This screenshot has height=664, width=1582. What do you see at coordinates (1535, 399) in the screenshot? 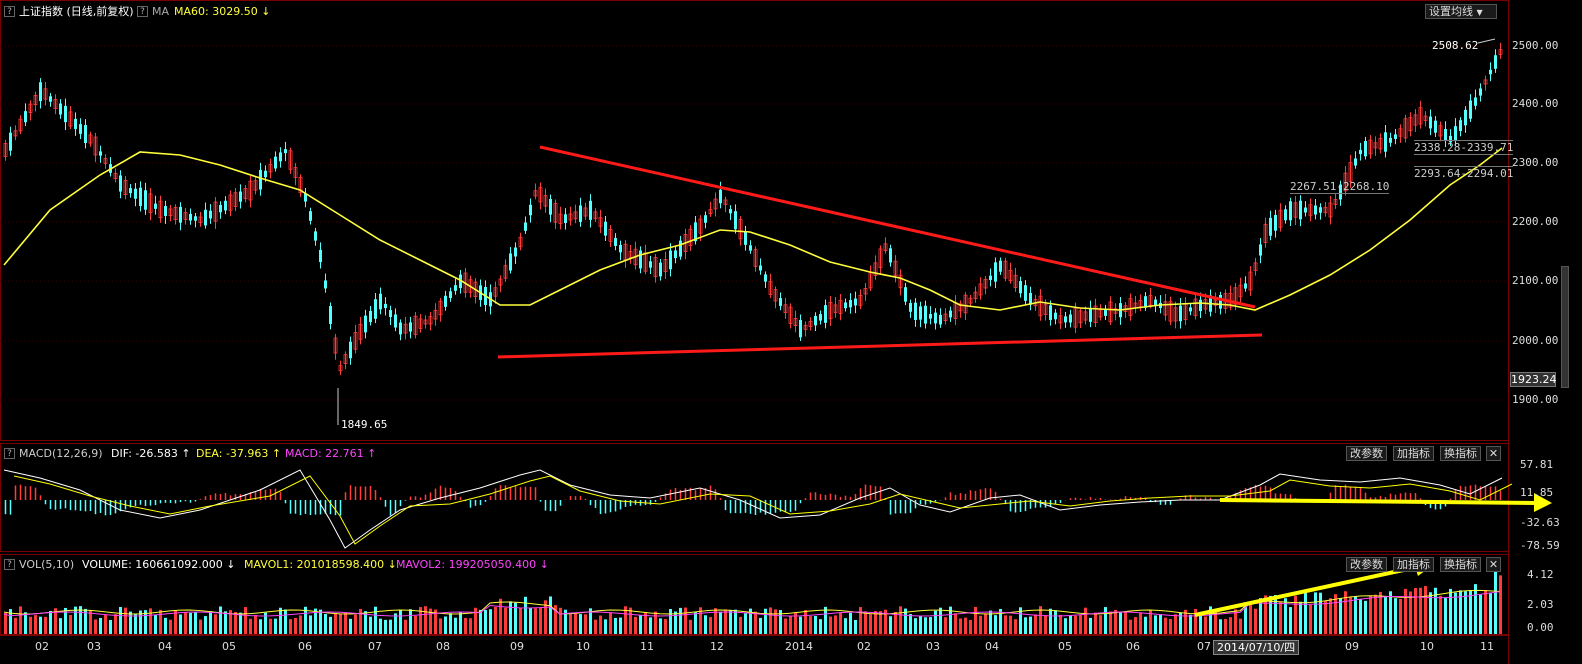
I see `price-y-tick: 1900.00` at bounding box center [1535, 399].